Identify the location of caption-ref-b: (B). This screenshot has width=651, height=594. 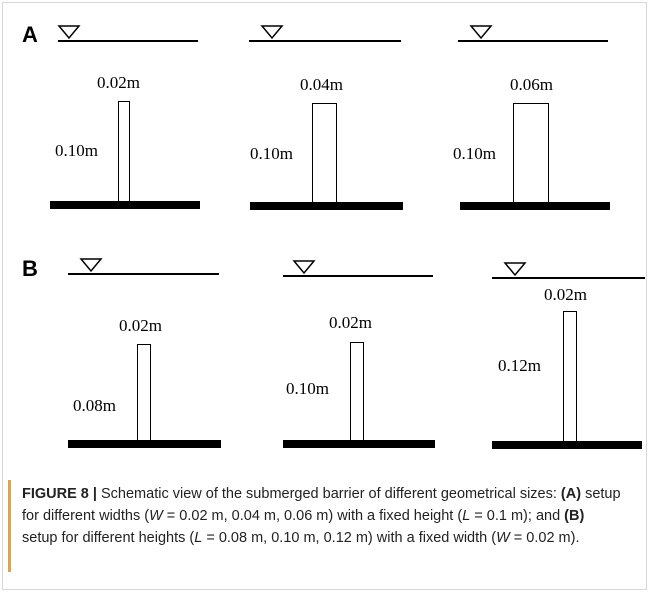
(574, 516).